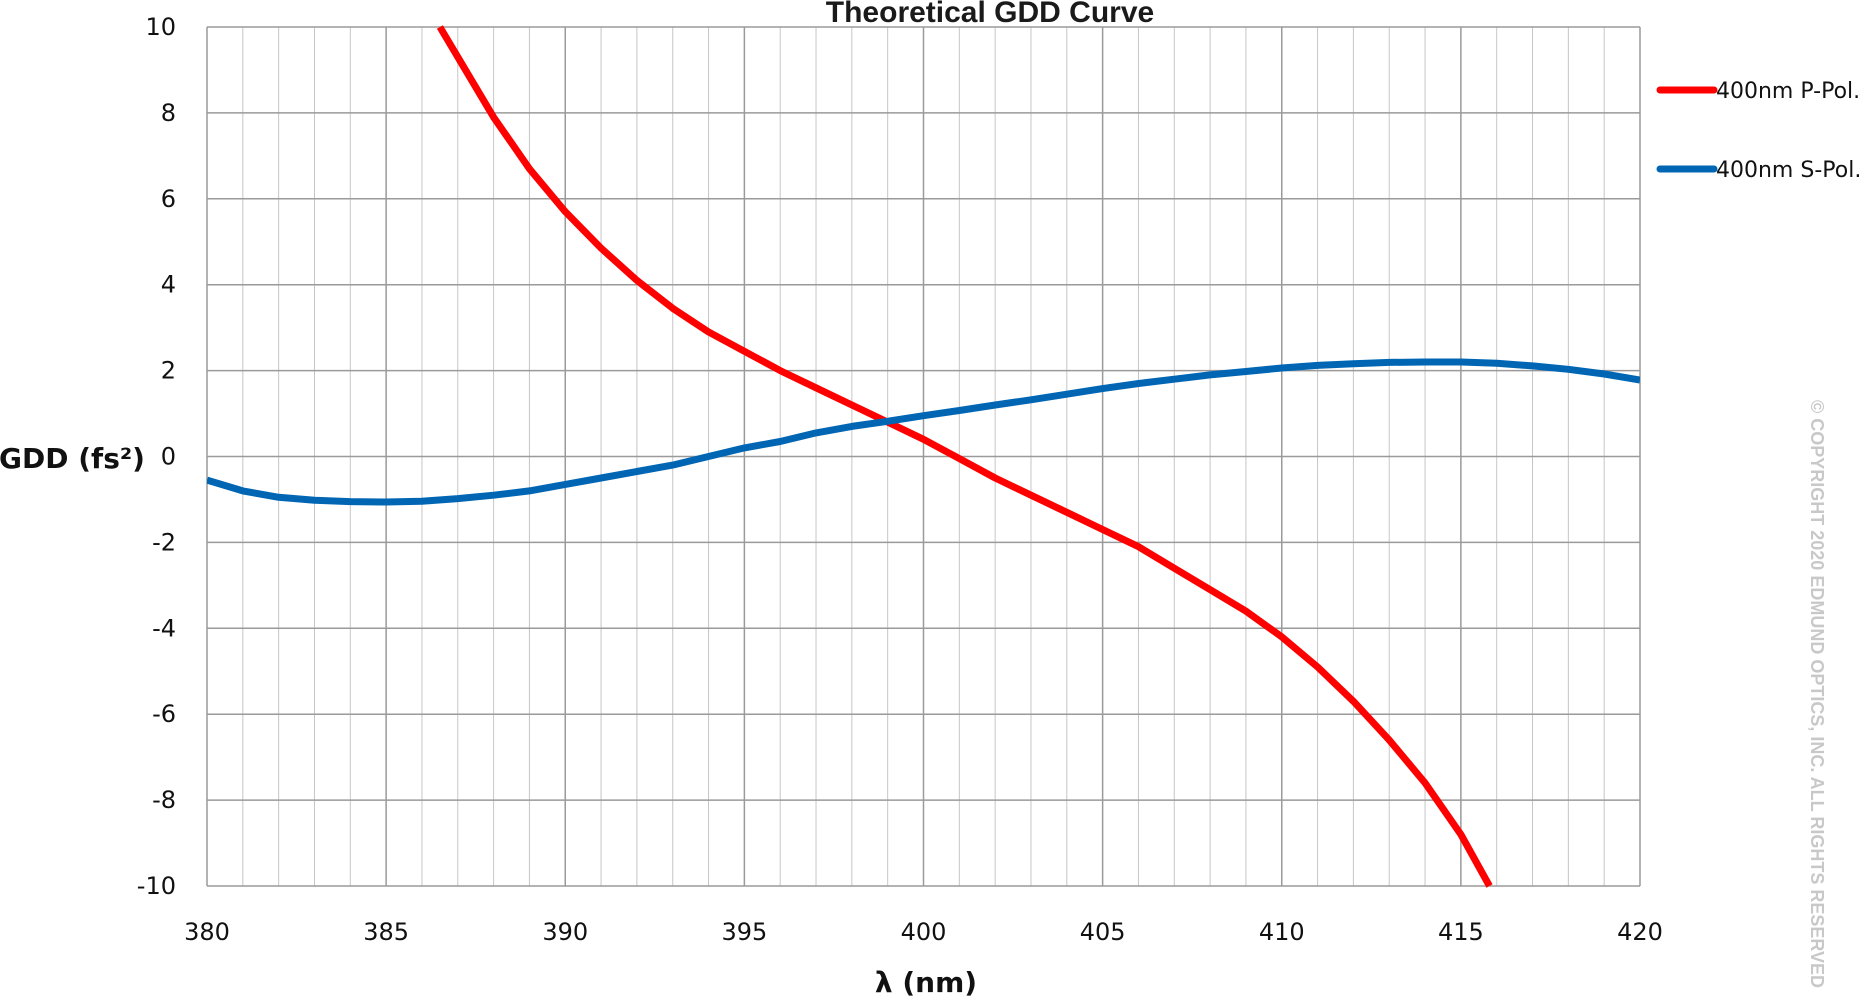 The width and height of the screenshot is (1860, 1000). I want to click on y-tick-label: 4, so click(168, 285).